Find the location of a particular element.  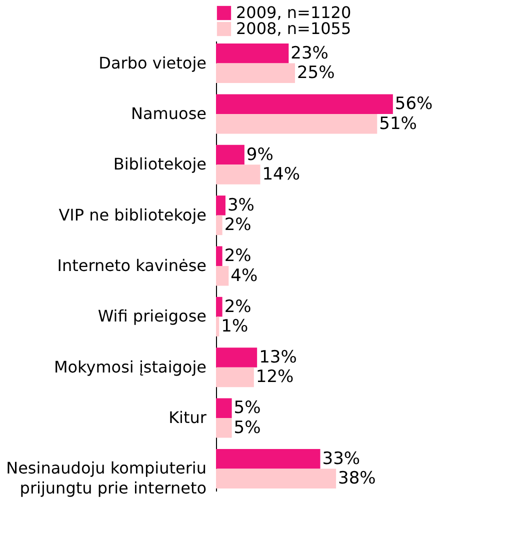

data-label: 33% is located at coordinates (341, 458).